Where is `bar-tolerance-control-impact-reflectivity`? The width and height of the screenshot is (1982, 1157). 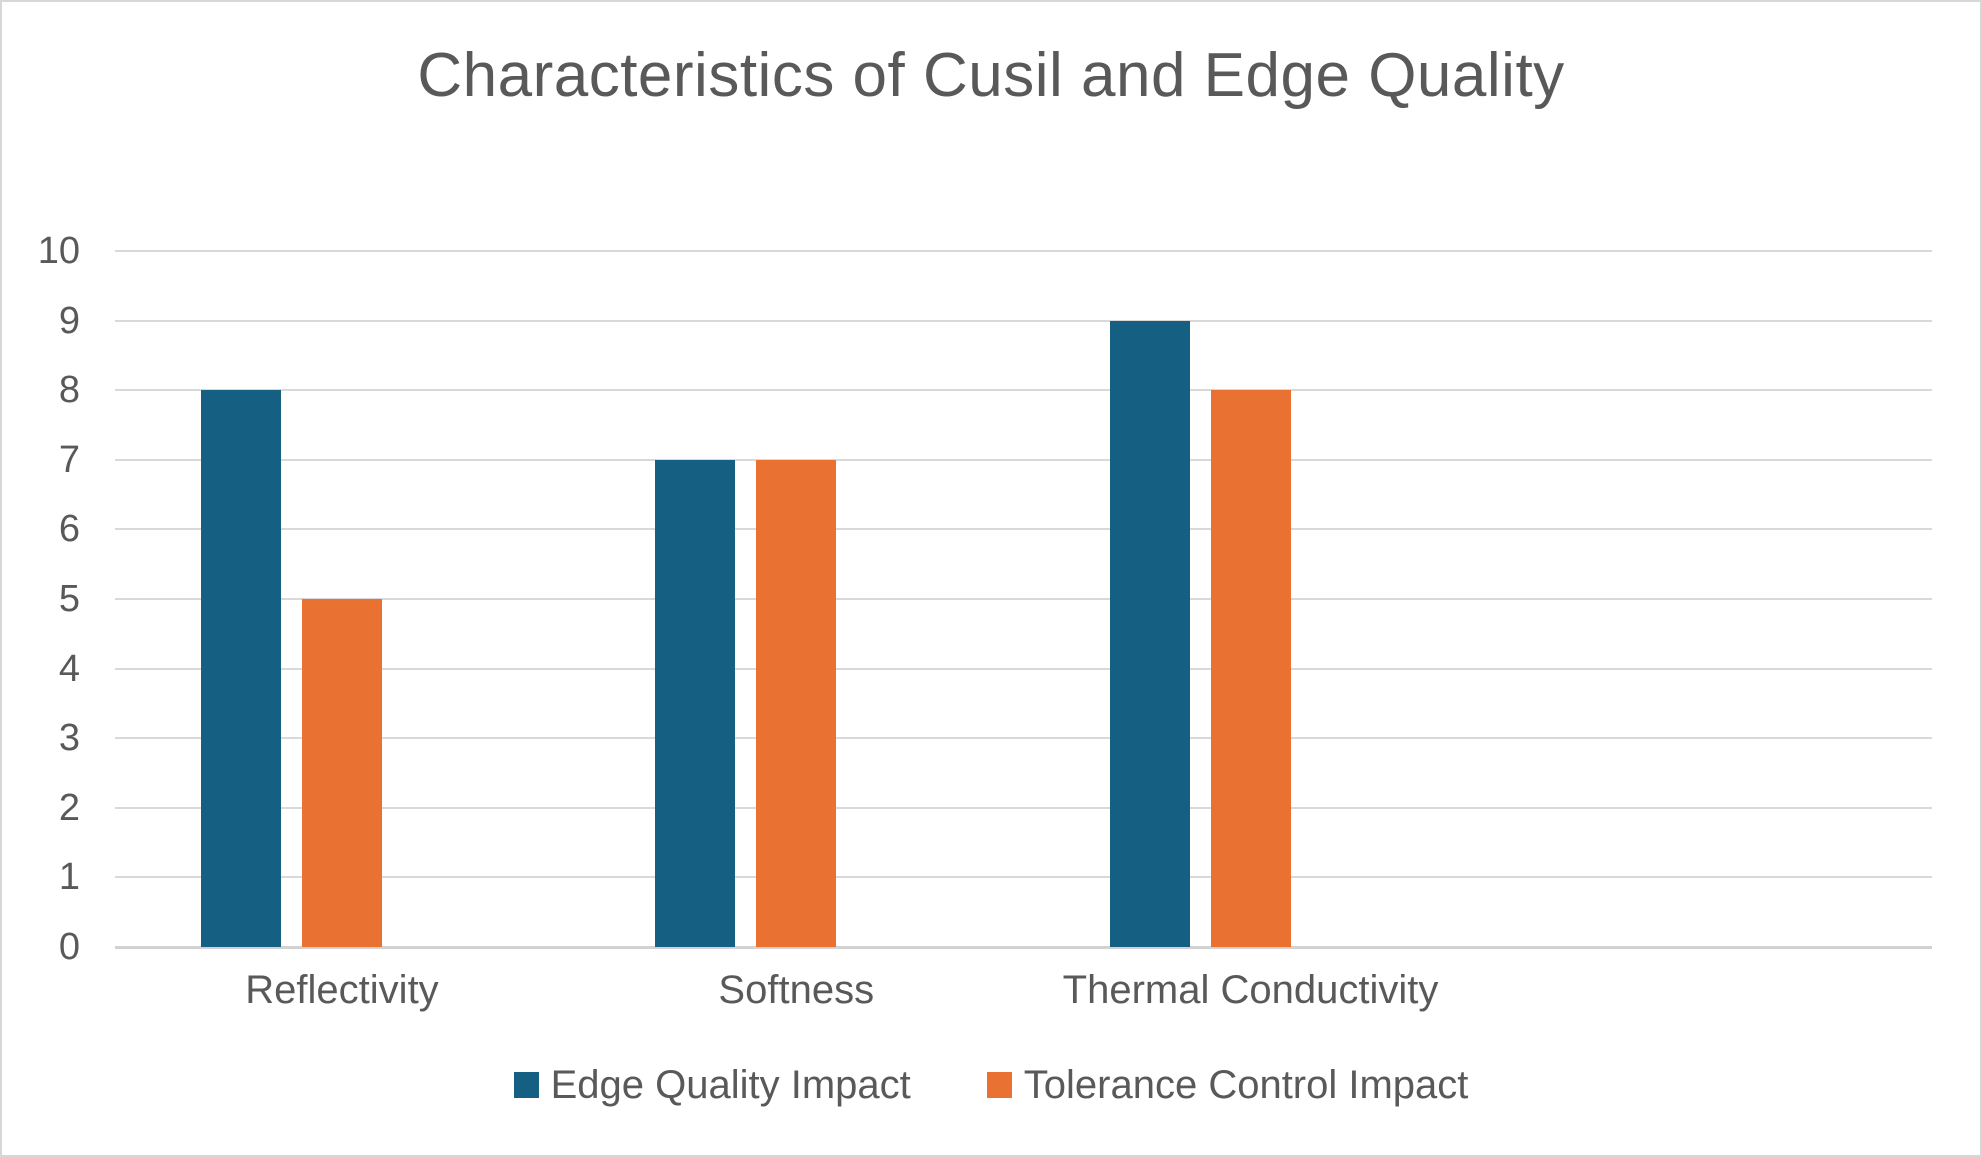 bar-tolerance-control-impact-reflectivity is located at coordinates (342, 773).